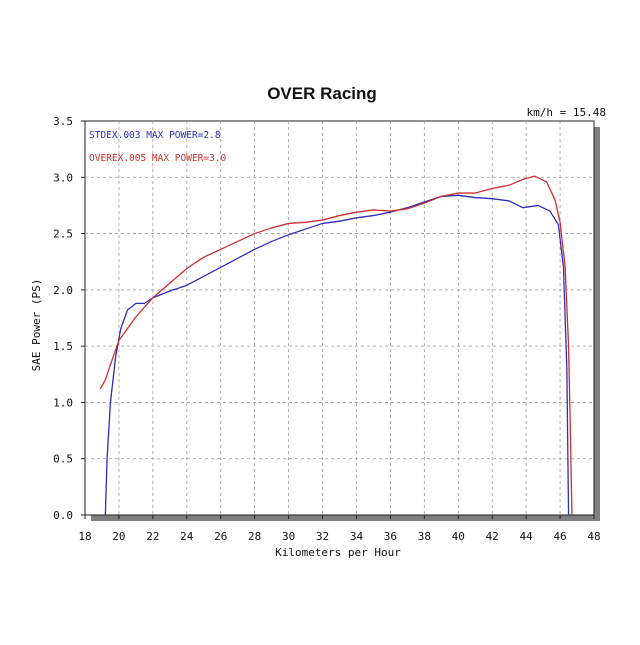 The image size is (640, 645). What do you see at coordinates (357, 536) in the screenshot?
I see `x-tick-label: 34` at bounding box center [357, 536].